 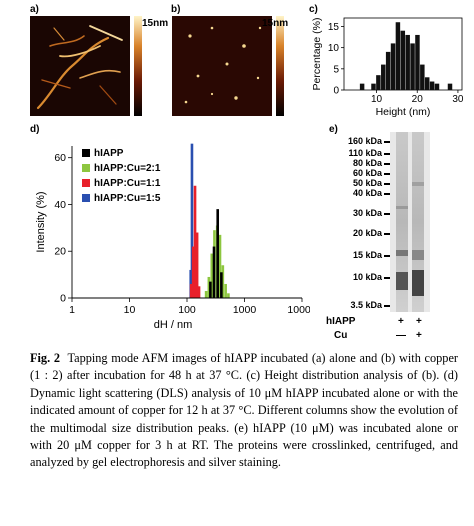 I want to click on panel-label-c: c), so click(x=313, y=9).